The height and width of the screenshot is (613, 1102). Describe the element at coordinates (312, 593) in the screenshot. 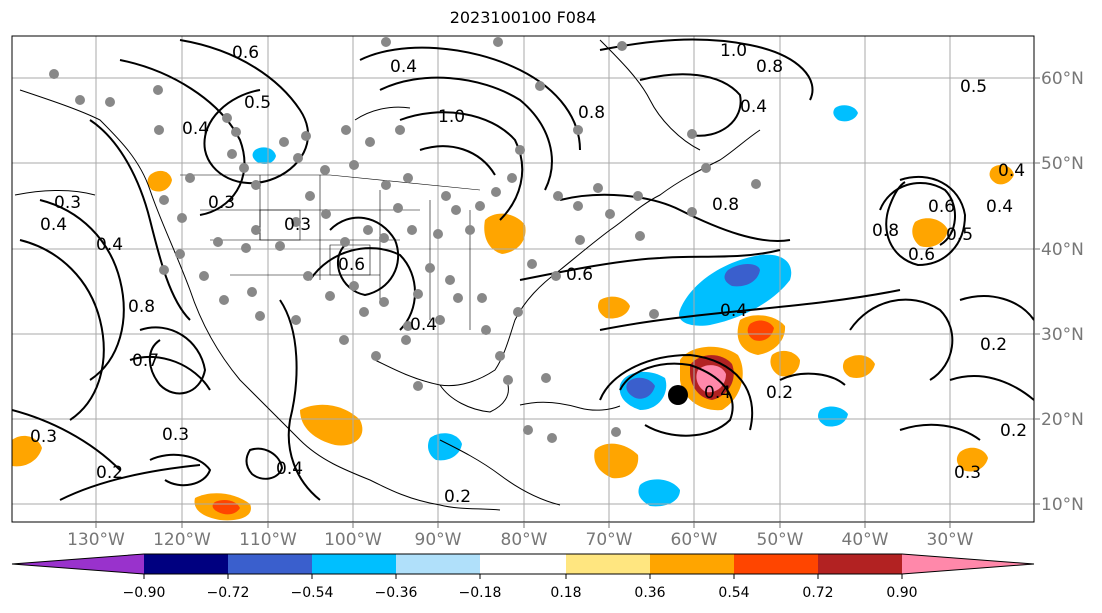

I see `colorbar-tick-label: −0.54` at that location.